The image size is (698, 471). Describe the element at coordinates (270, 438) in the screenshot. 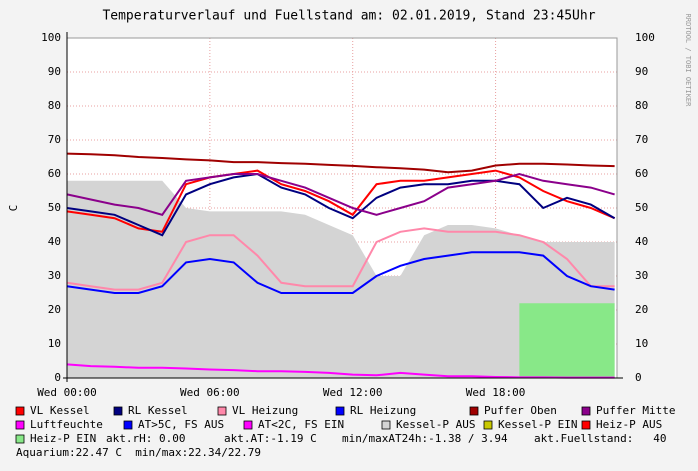

I see `note: akt.AT:-1.19 C` at that location.